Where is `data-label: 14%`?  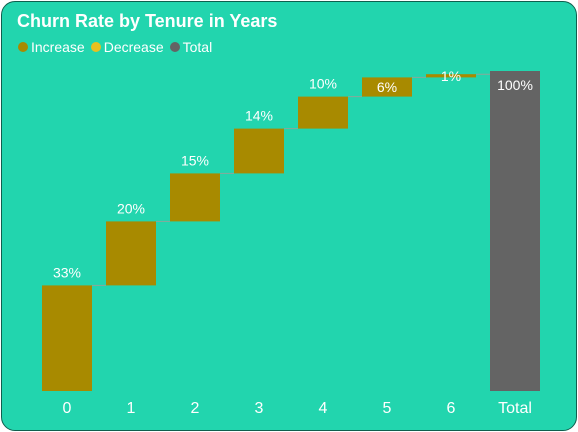
data-label: 14% is located at coordinates (259, 116).